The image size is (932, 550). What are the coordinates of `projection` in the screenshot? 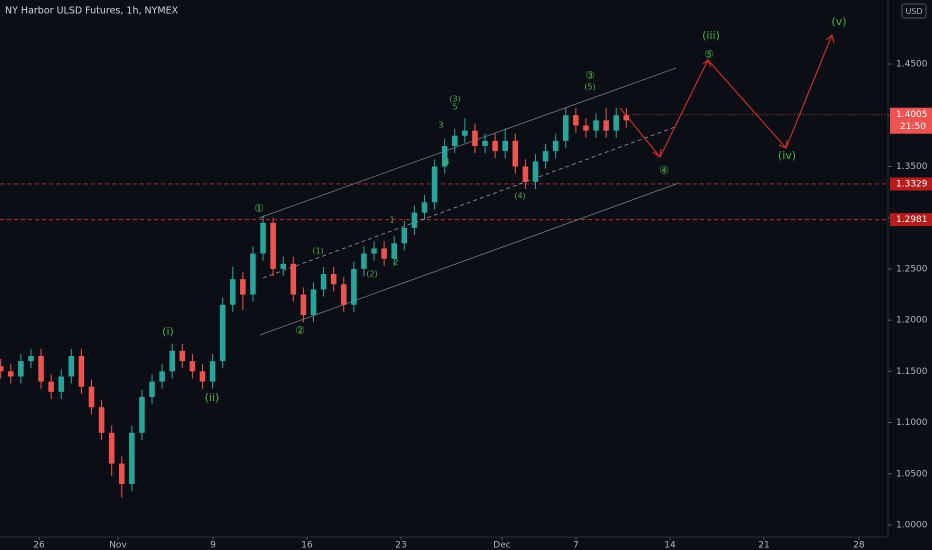 It's located at (727, 96).